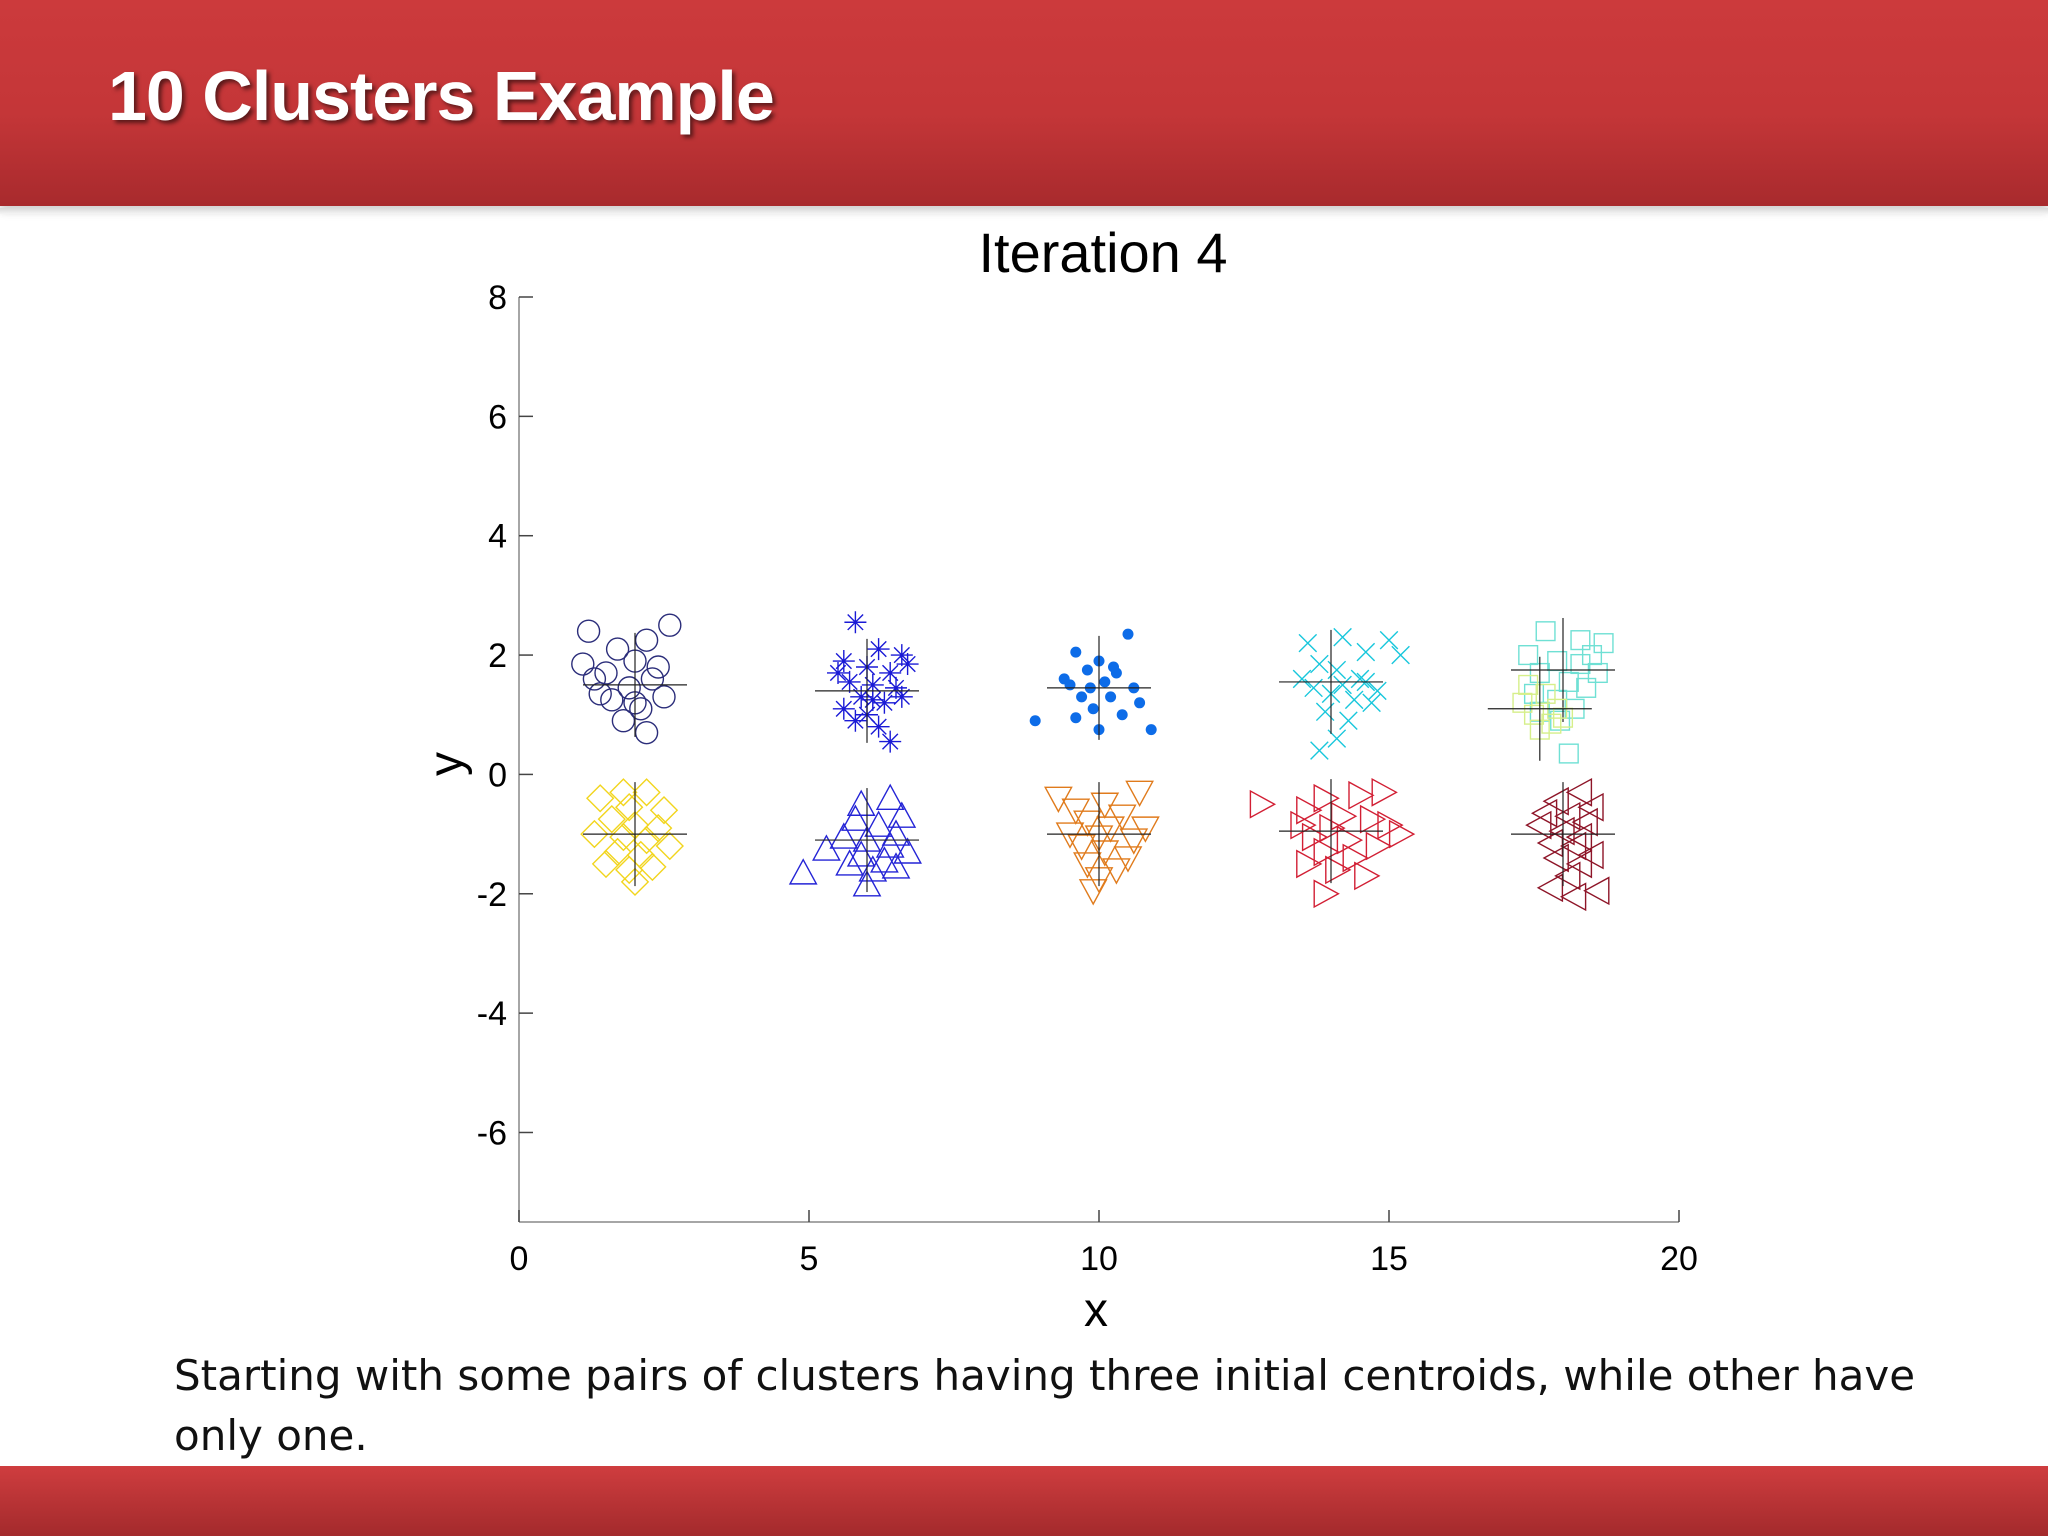  I want to click on x-tick-label: 15, so click(1389, 1259).